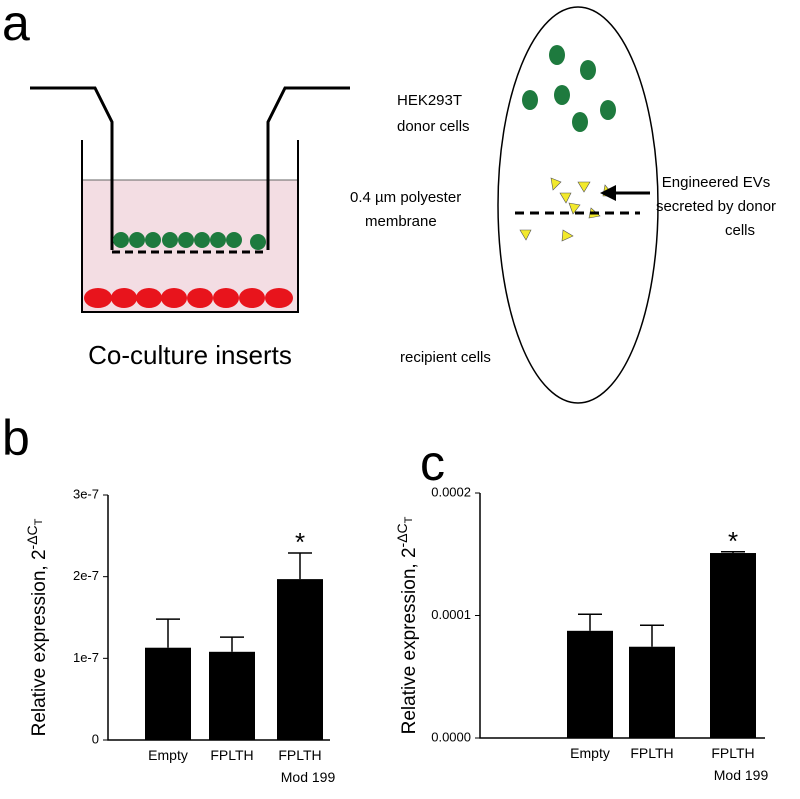  What do you see at coordinates (95, 738) in the screenshot?
I see `y-tick-label: 0` at bounding box center [95, 738].